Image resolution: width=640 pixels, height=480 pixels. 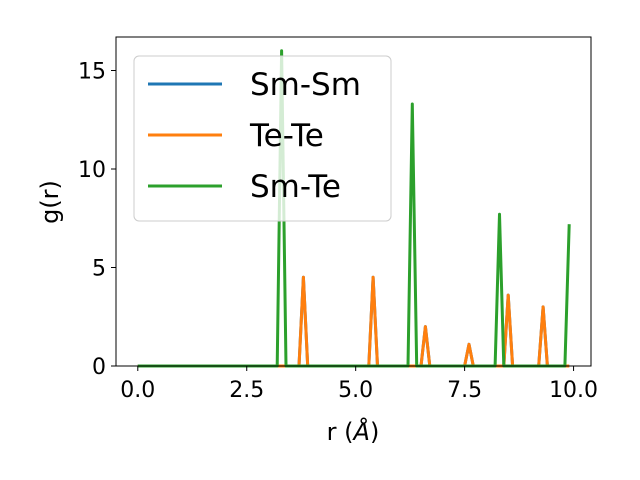 I want to click on y-tick-label: 10, so click(x=92, y=170).